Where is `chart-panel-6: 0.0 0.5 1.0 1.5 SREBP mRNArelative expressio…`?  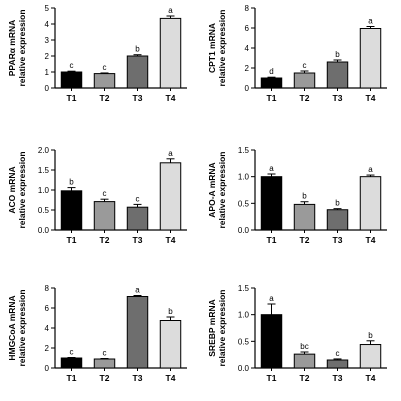 chart-panel-6: 0.0 0.5 1.0 1.5 SREBP mRNArelative expressio… is located at coordinates (297, 333).